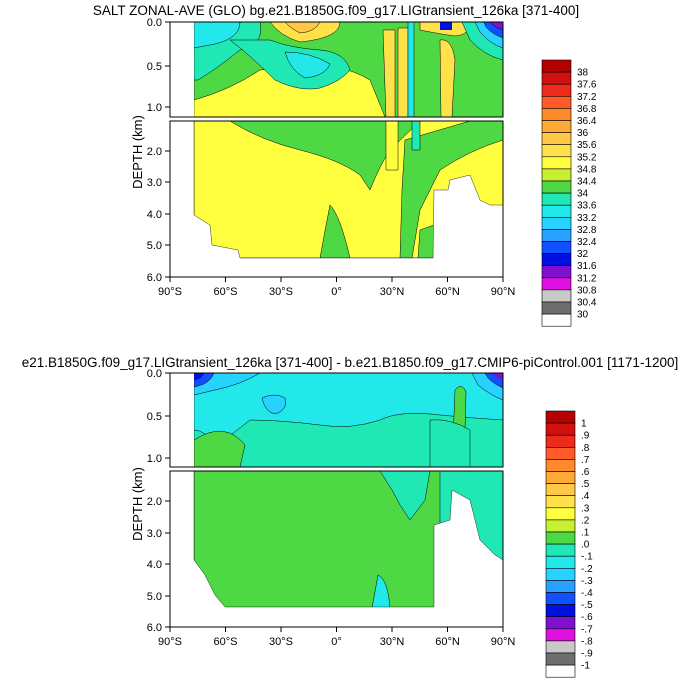 The image size is (700, 700). What do you see at coordinates (167, 564) in the screenshot?
I see `y-ticks-lower` at bounding box center [167, 564].